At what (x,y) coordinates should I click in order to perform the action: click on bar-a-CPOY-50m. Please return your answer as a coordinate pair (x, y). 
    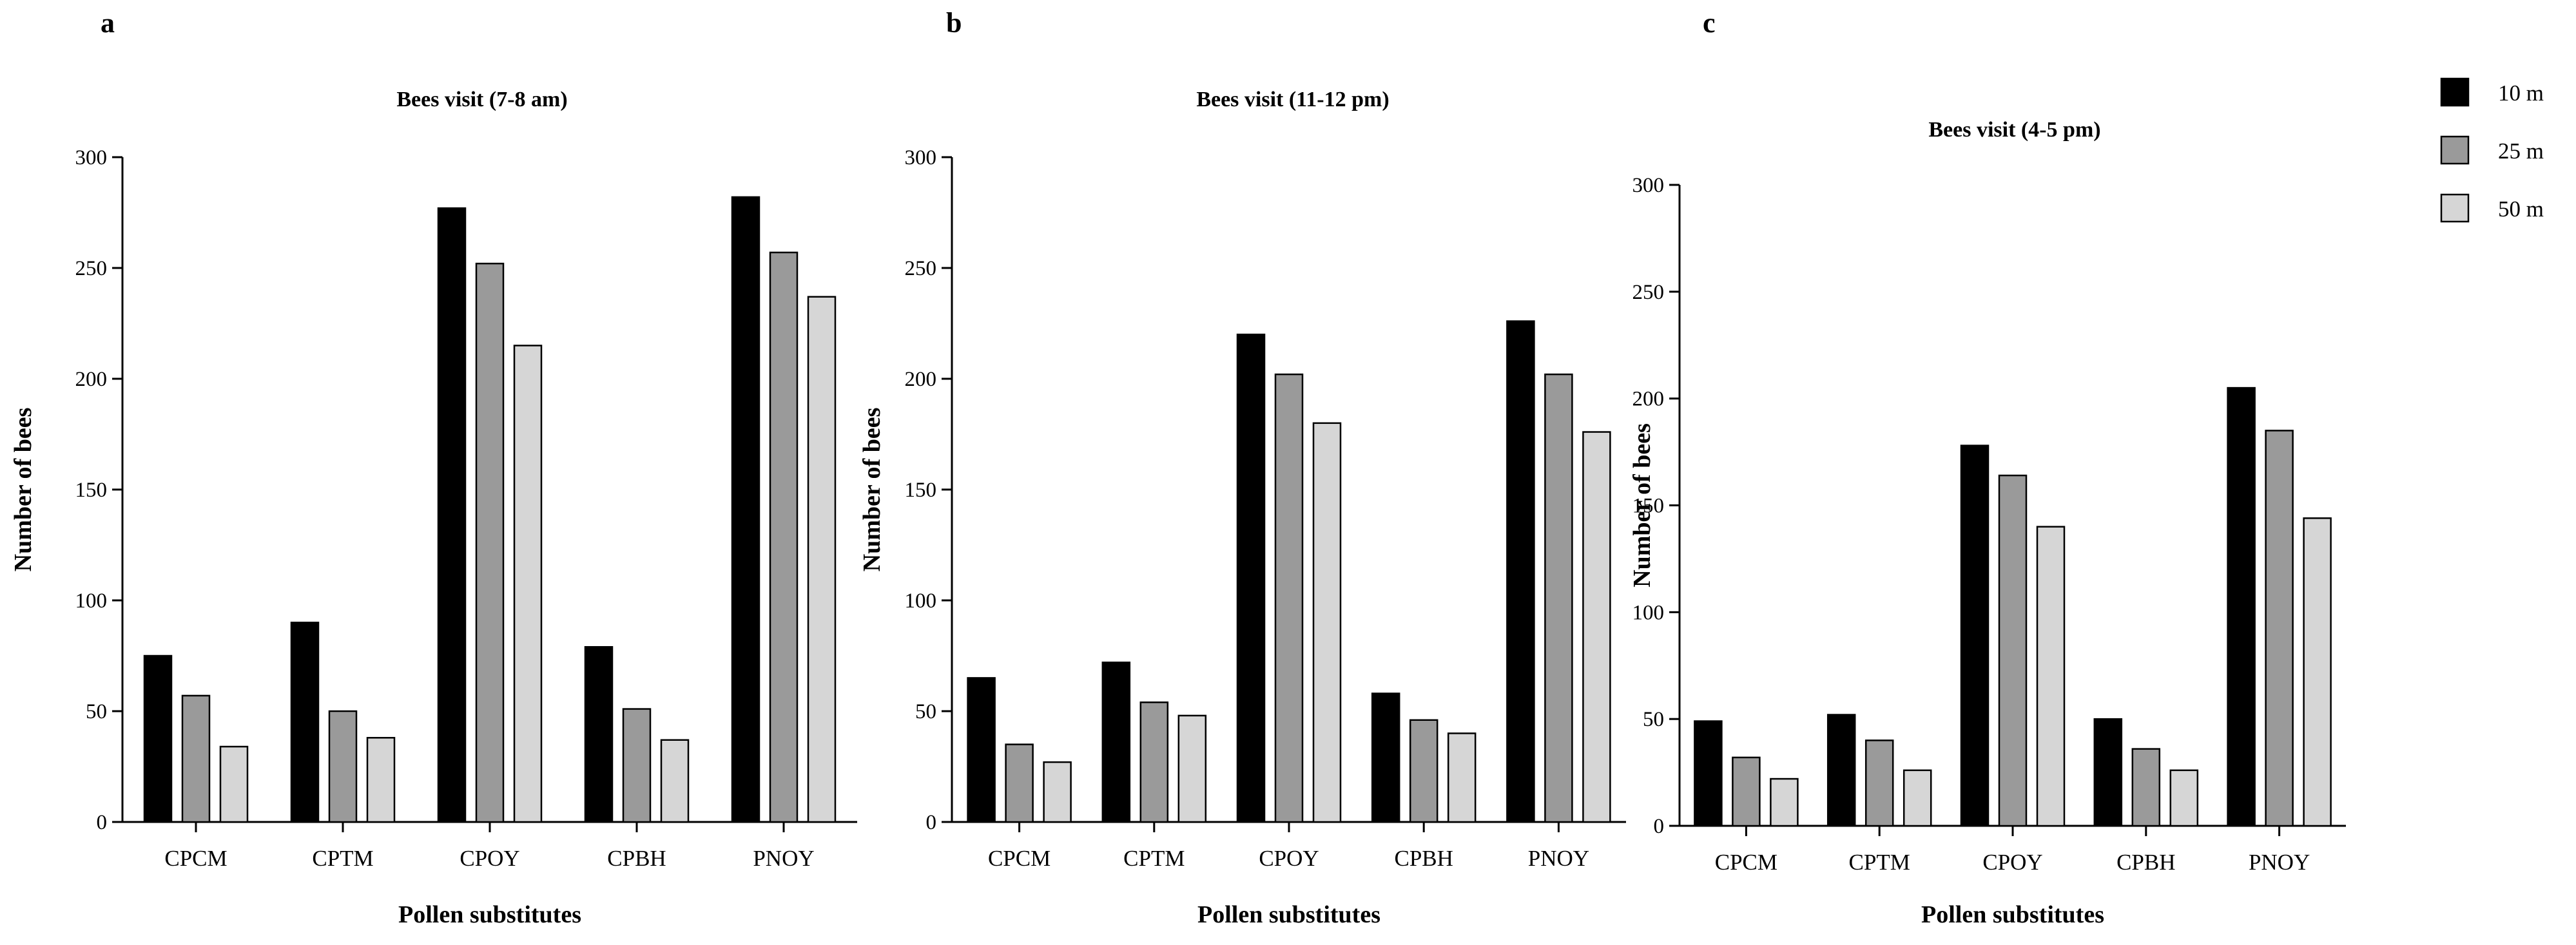
    Looking at the image, I should click on (528, 584).